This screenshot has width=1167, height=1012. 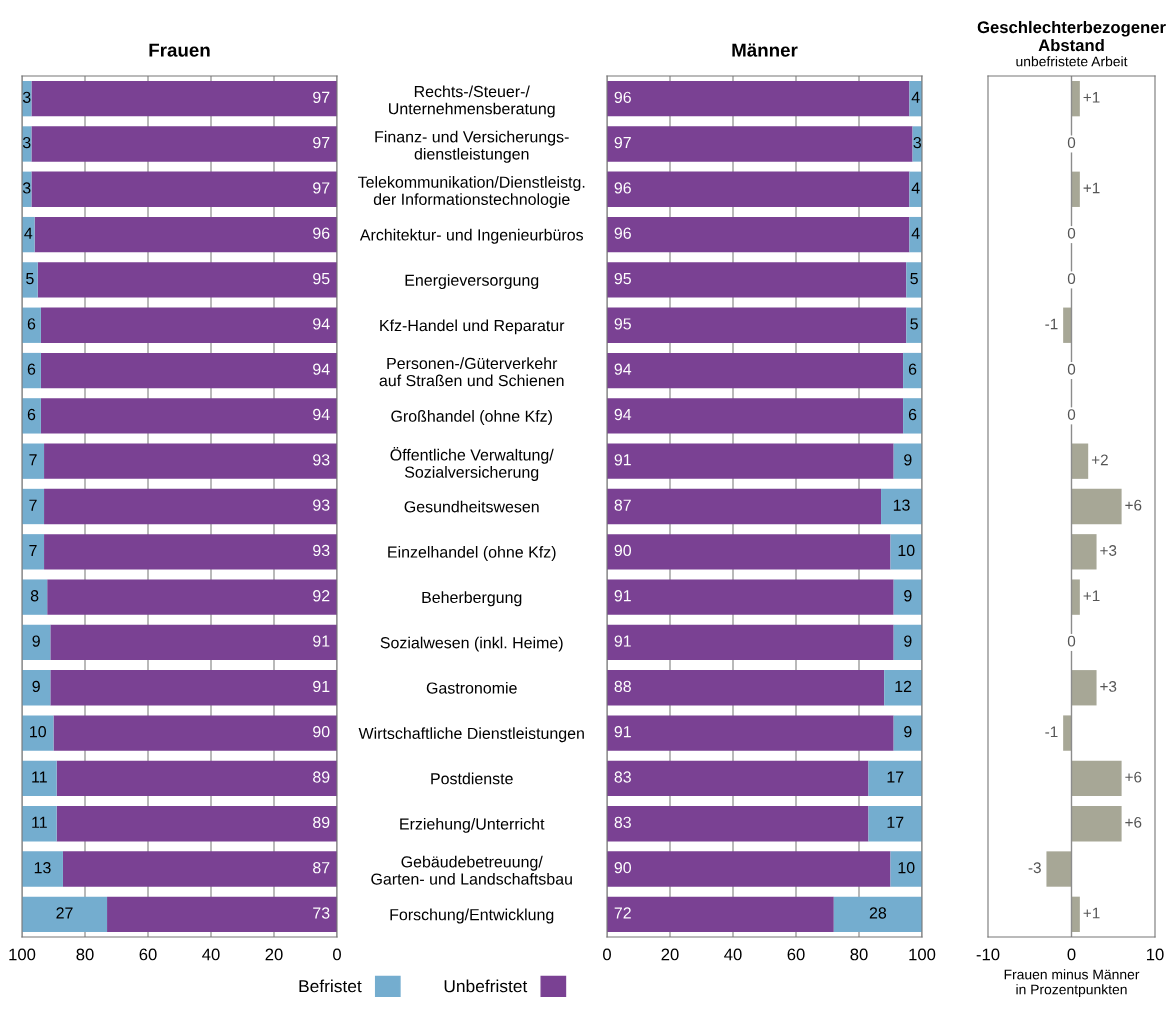 I want to click on data-label: 8, so click(x=34, y=596).